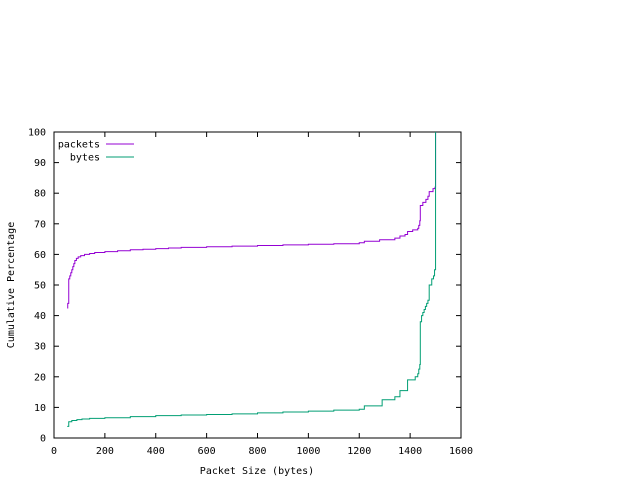 The image size is (640, 480). I want to click on x-tick-label: 200, so click(105, 451).